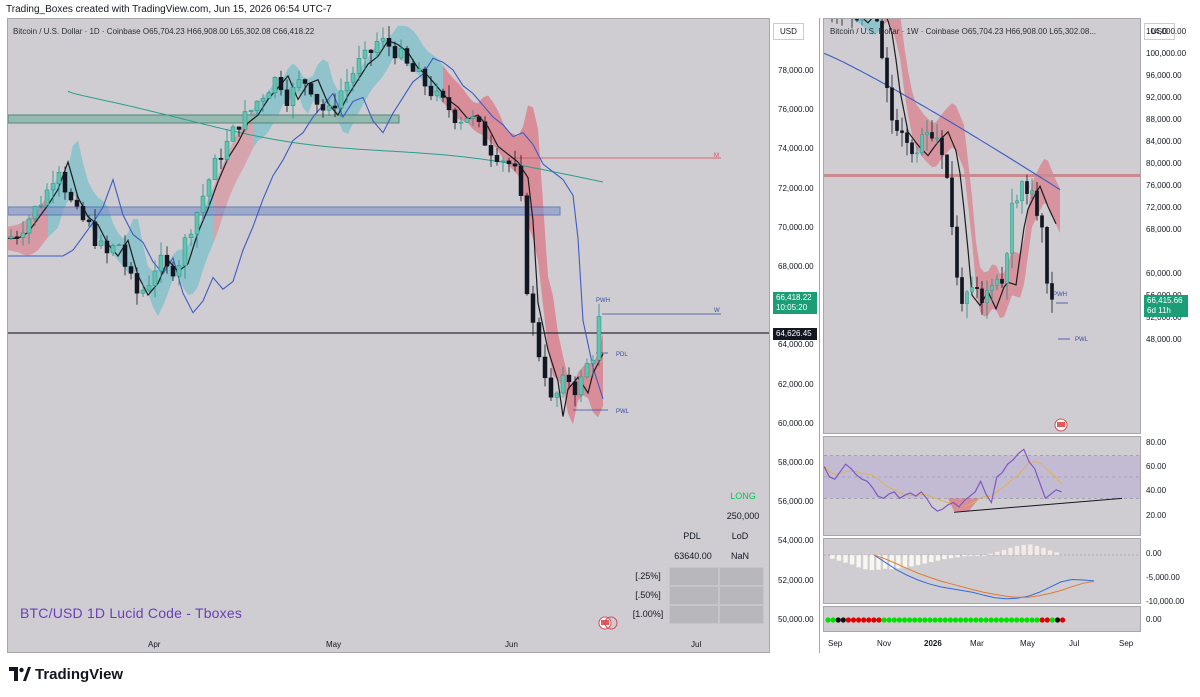 The width and height of the screenshot is (1200, 697). I want to click on price-axis-label: 72,000.00, so click(796, 188).